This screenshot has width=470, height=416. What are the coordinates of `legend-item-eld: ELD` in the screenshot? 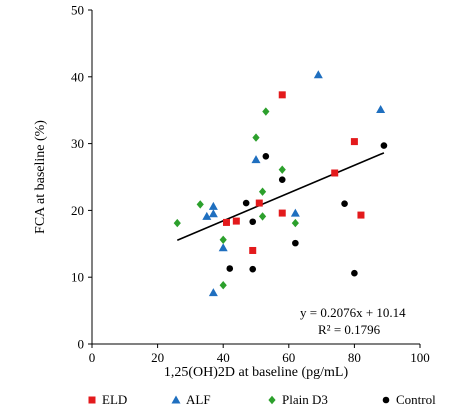 It's located at (107, 399).